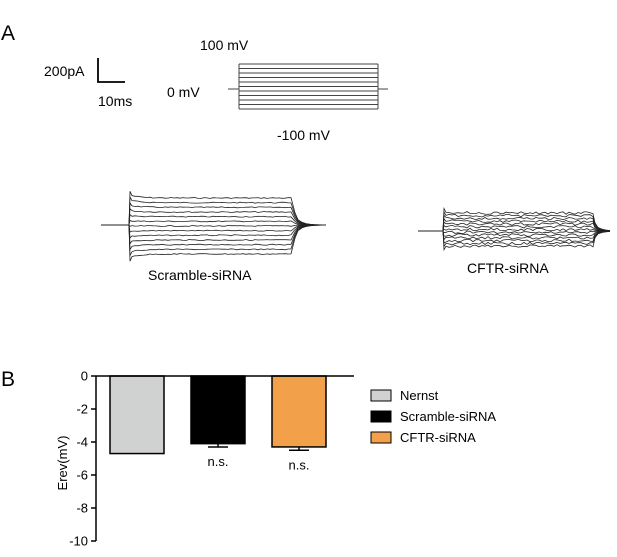  I want to click on legend: Nernst Scramble-siRNA CFTR-siRNA, so click(433, 416).